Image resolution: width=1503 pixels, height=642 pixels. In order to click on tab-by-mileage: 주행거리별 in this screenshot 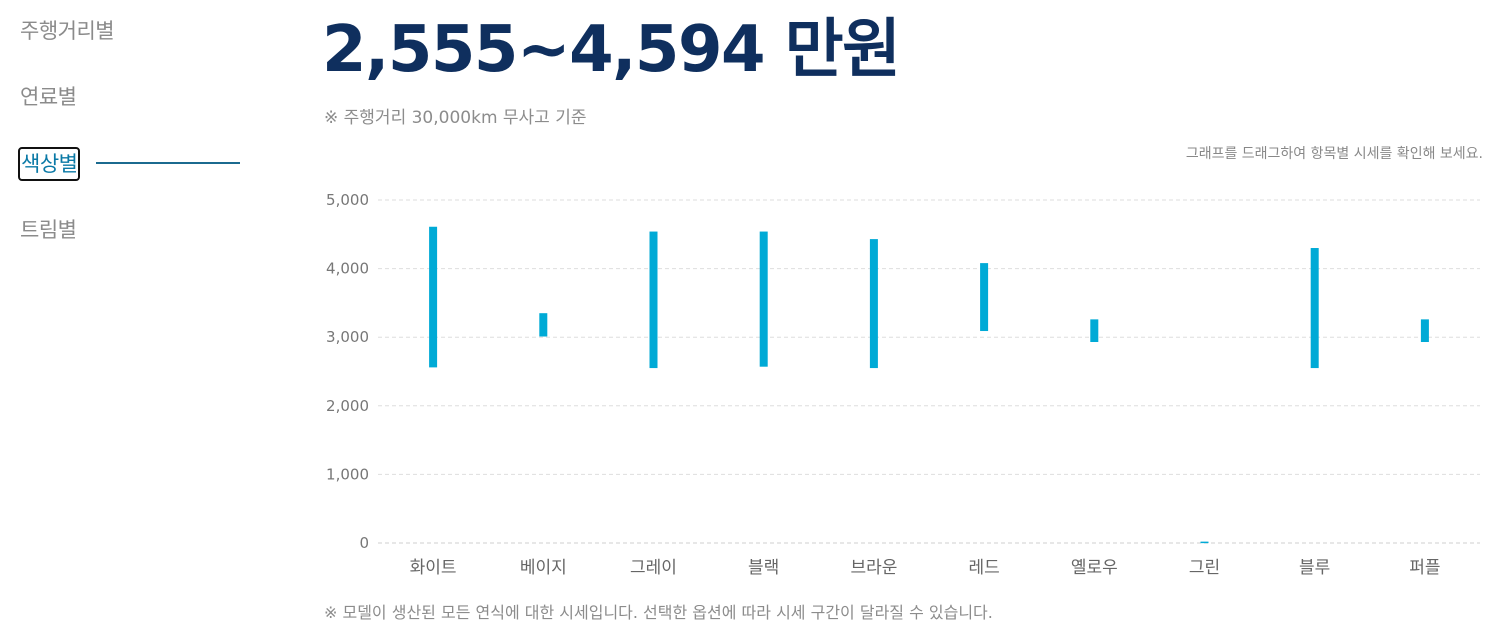, I will do `click(67, 31)`.